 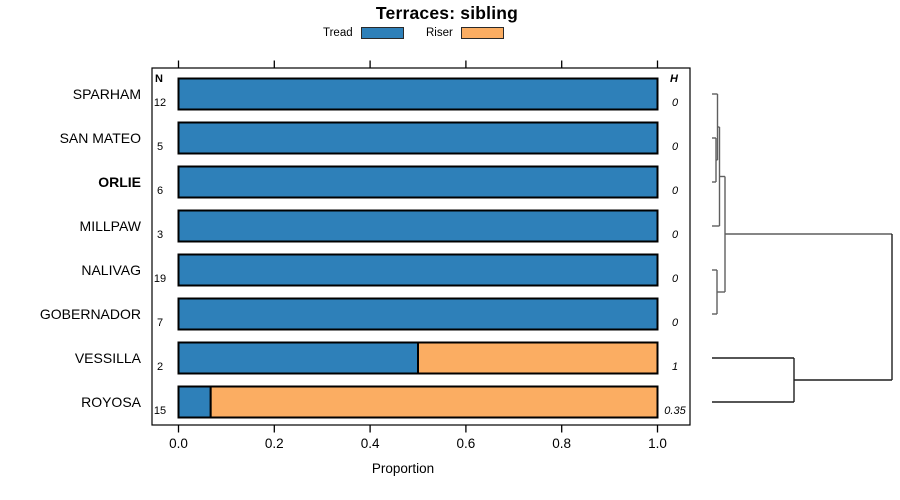 I want to click on legend-item-riser: Riser, so click(x=465, y=33).